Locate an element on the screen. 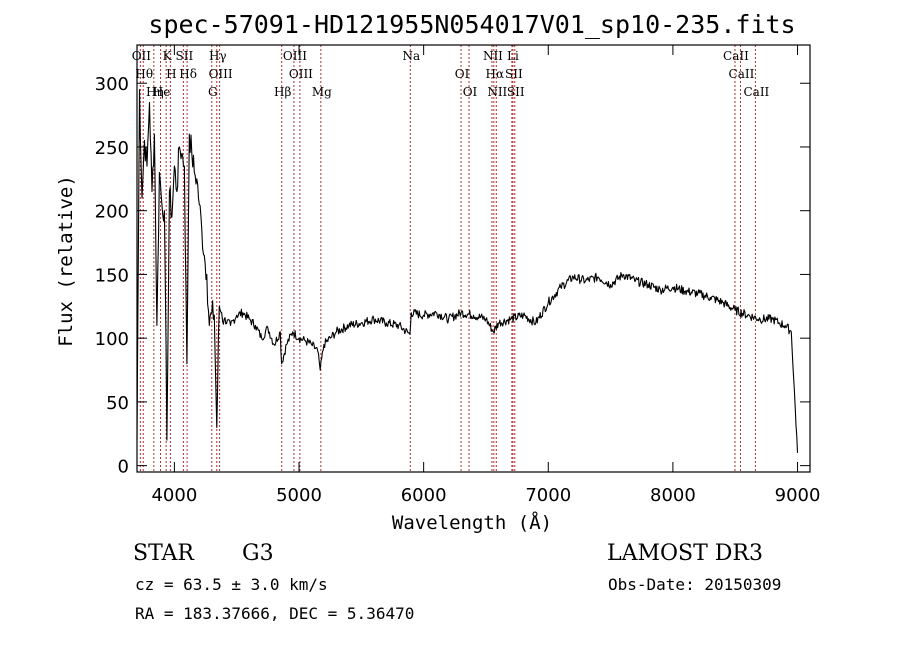  spectral-line-label: He is located at coordinates (162, 92).